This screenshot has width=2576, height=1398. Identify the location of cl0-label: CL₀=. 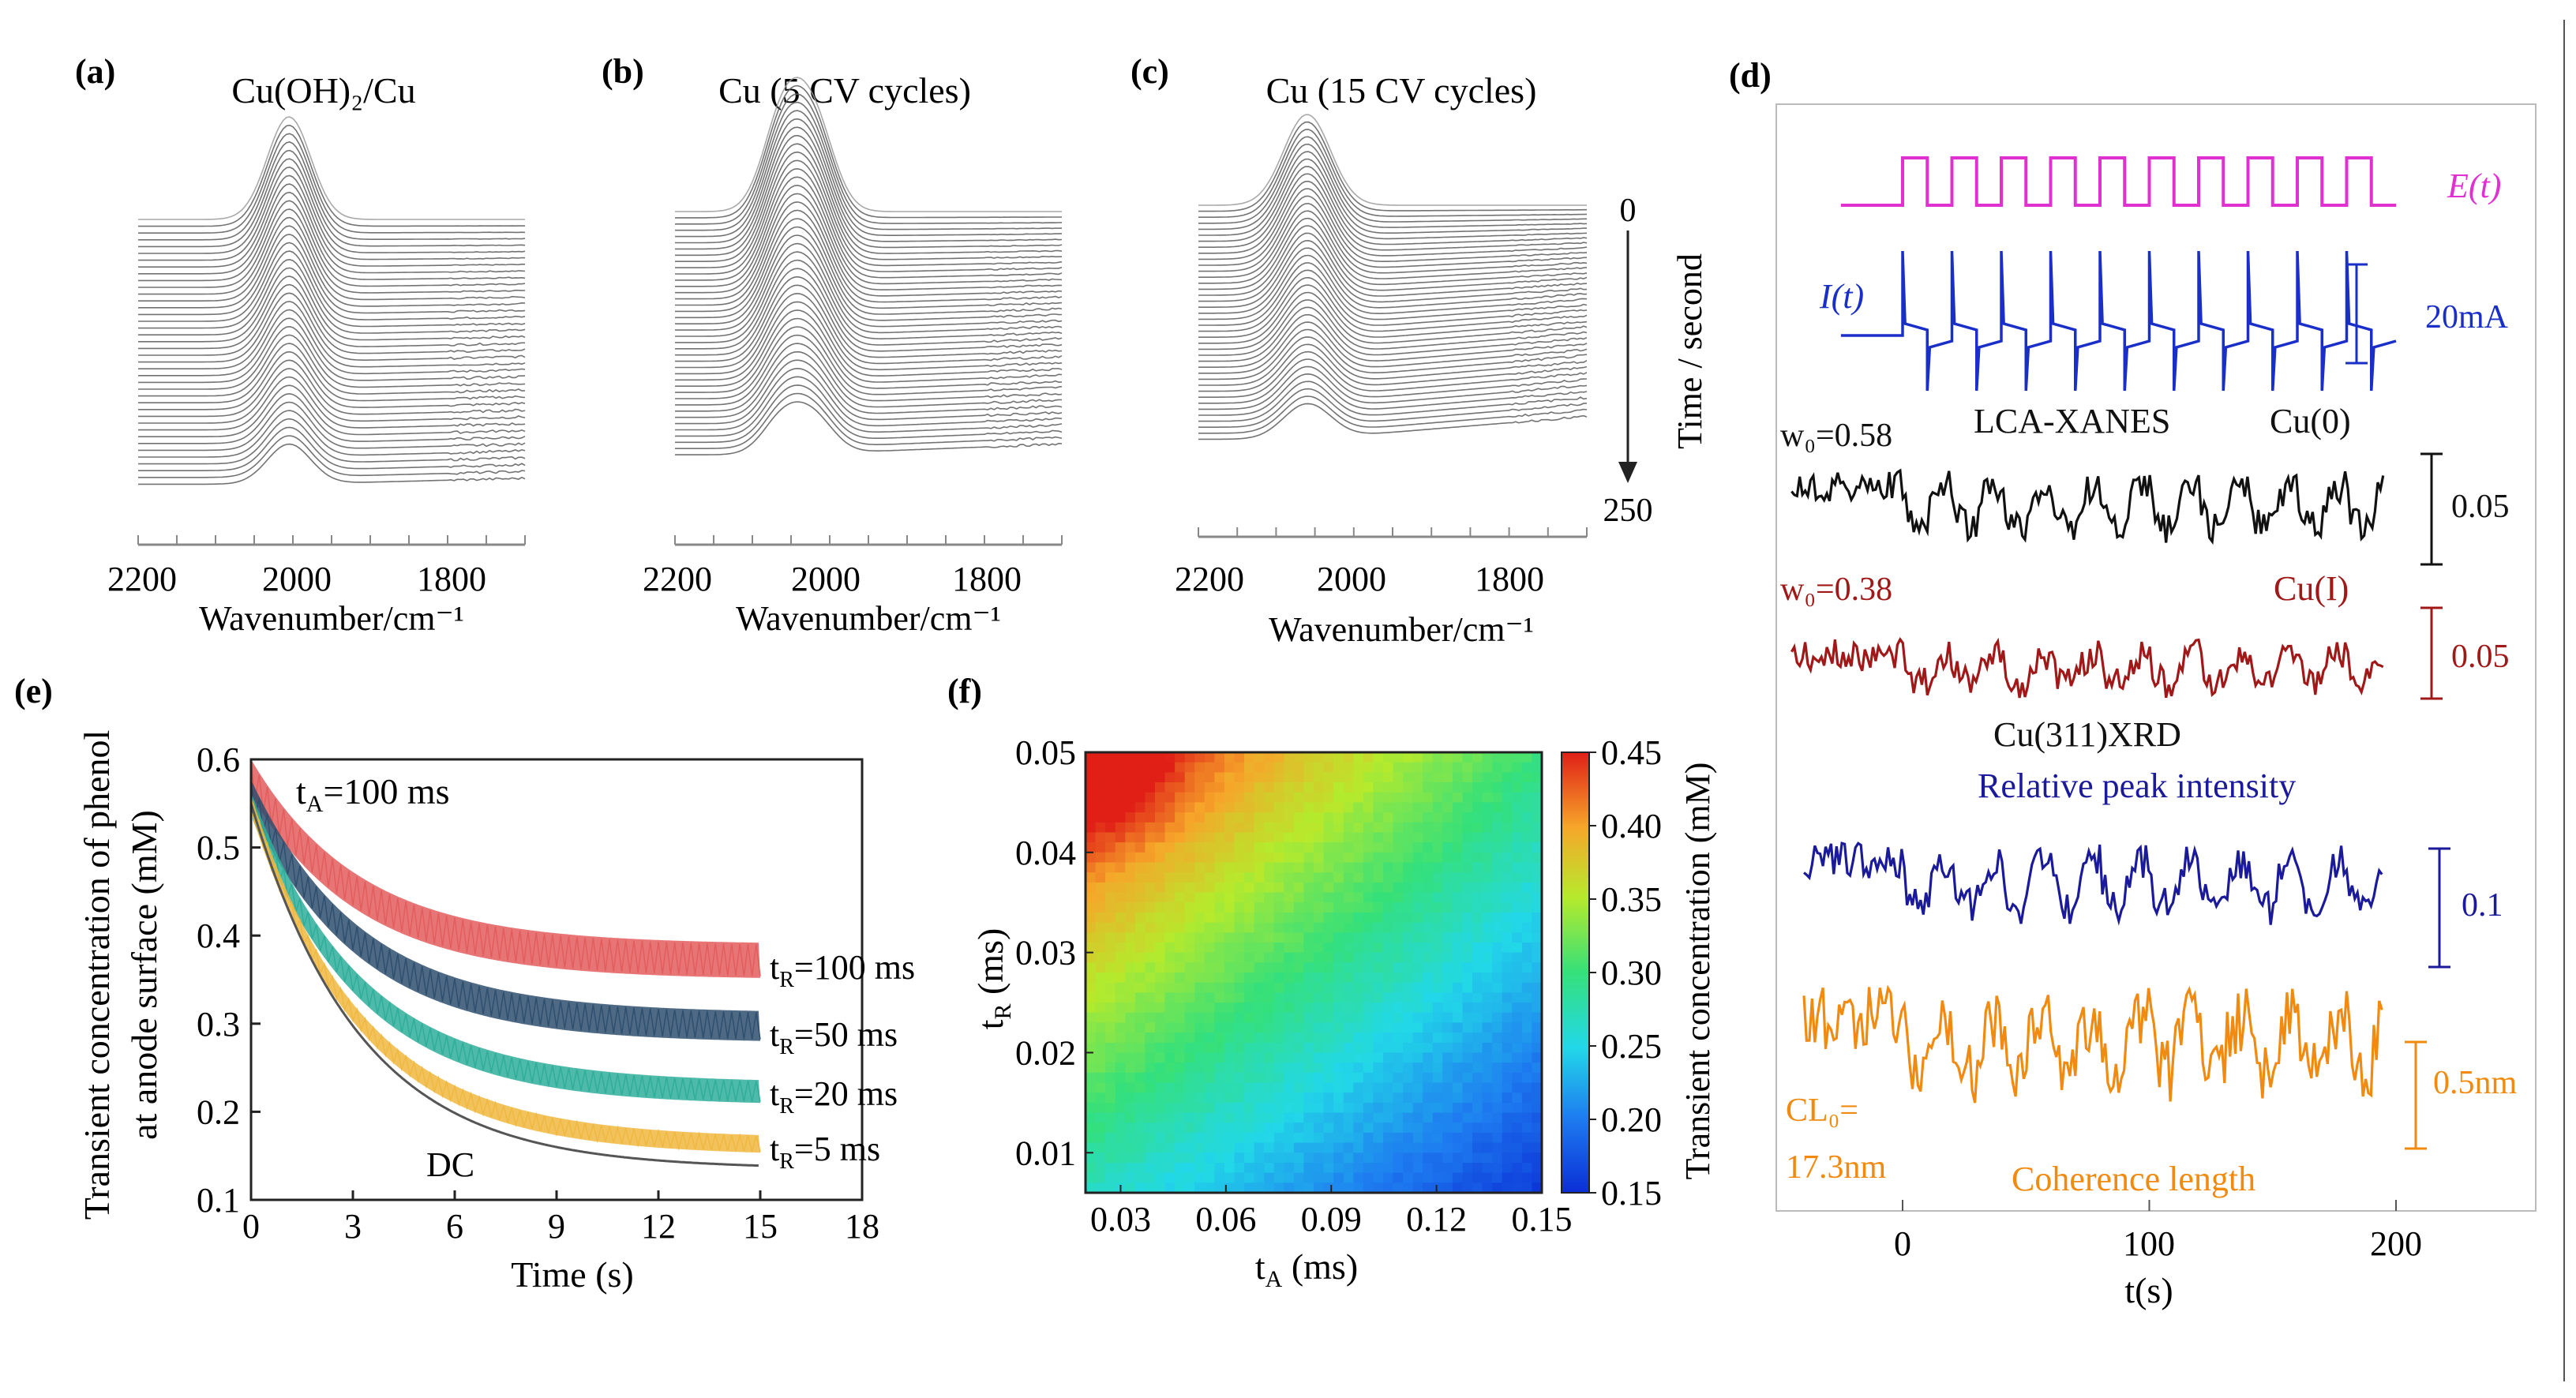
(1822, 1111).